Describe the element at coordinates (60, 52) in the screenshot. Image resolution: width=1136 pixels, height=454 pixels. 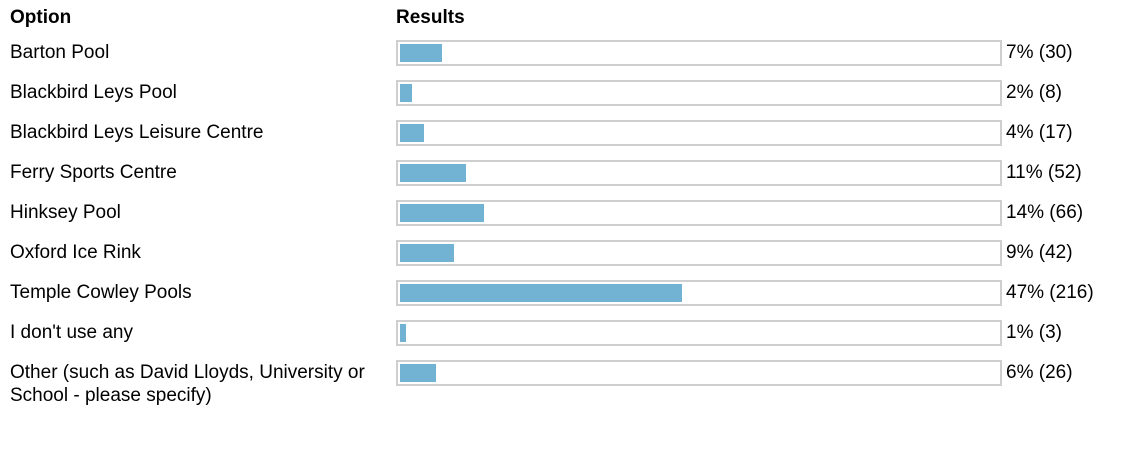
I see `option-label: Barton Pool` at that location.